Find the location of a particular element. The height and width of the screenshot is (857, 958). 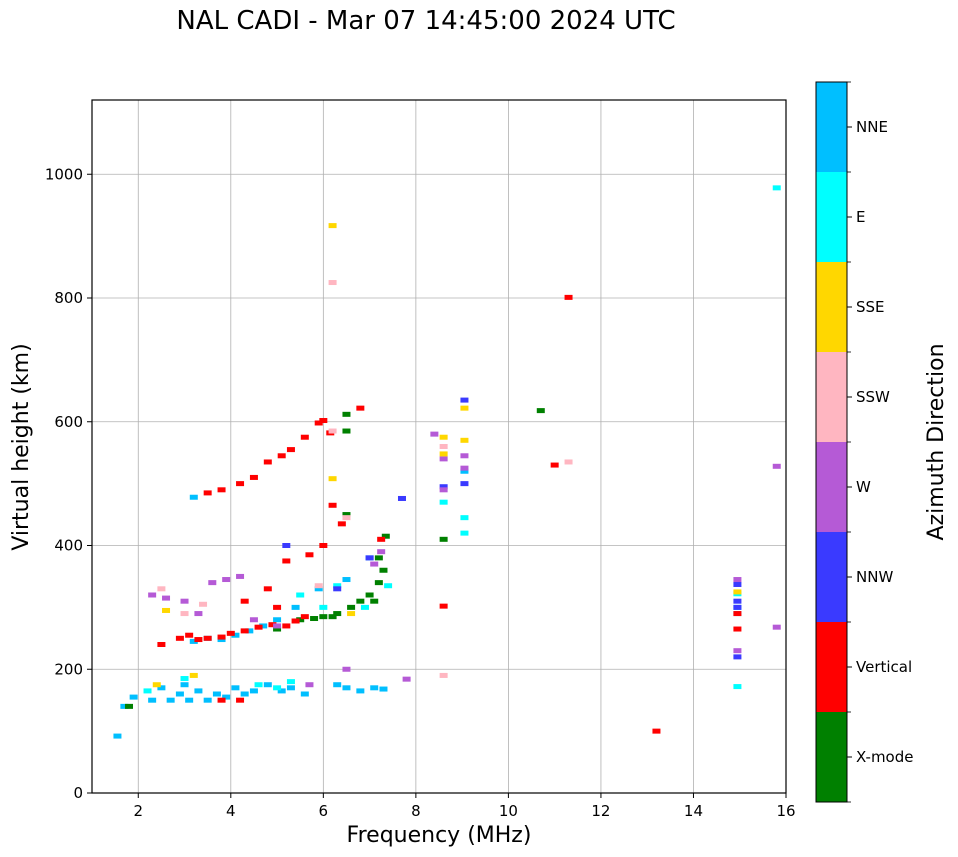

colorbar-tick-label: W is located at coordinates (863, 487).